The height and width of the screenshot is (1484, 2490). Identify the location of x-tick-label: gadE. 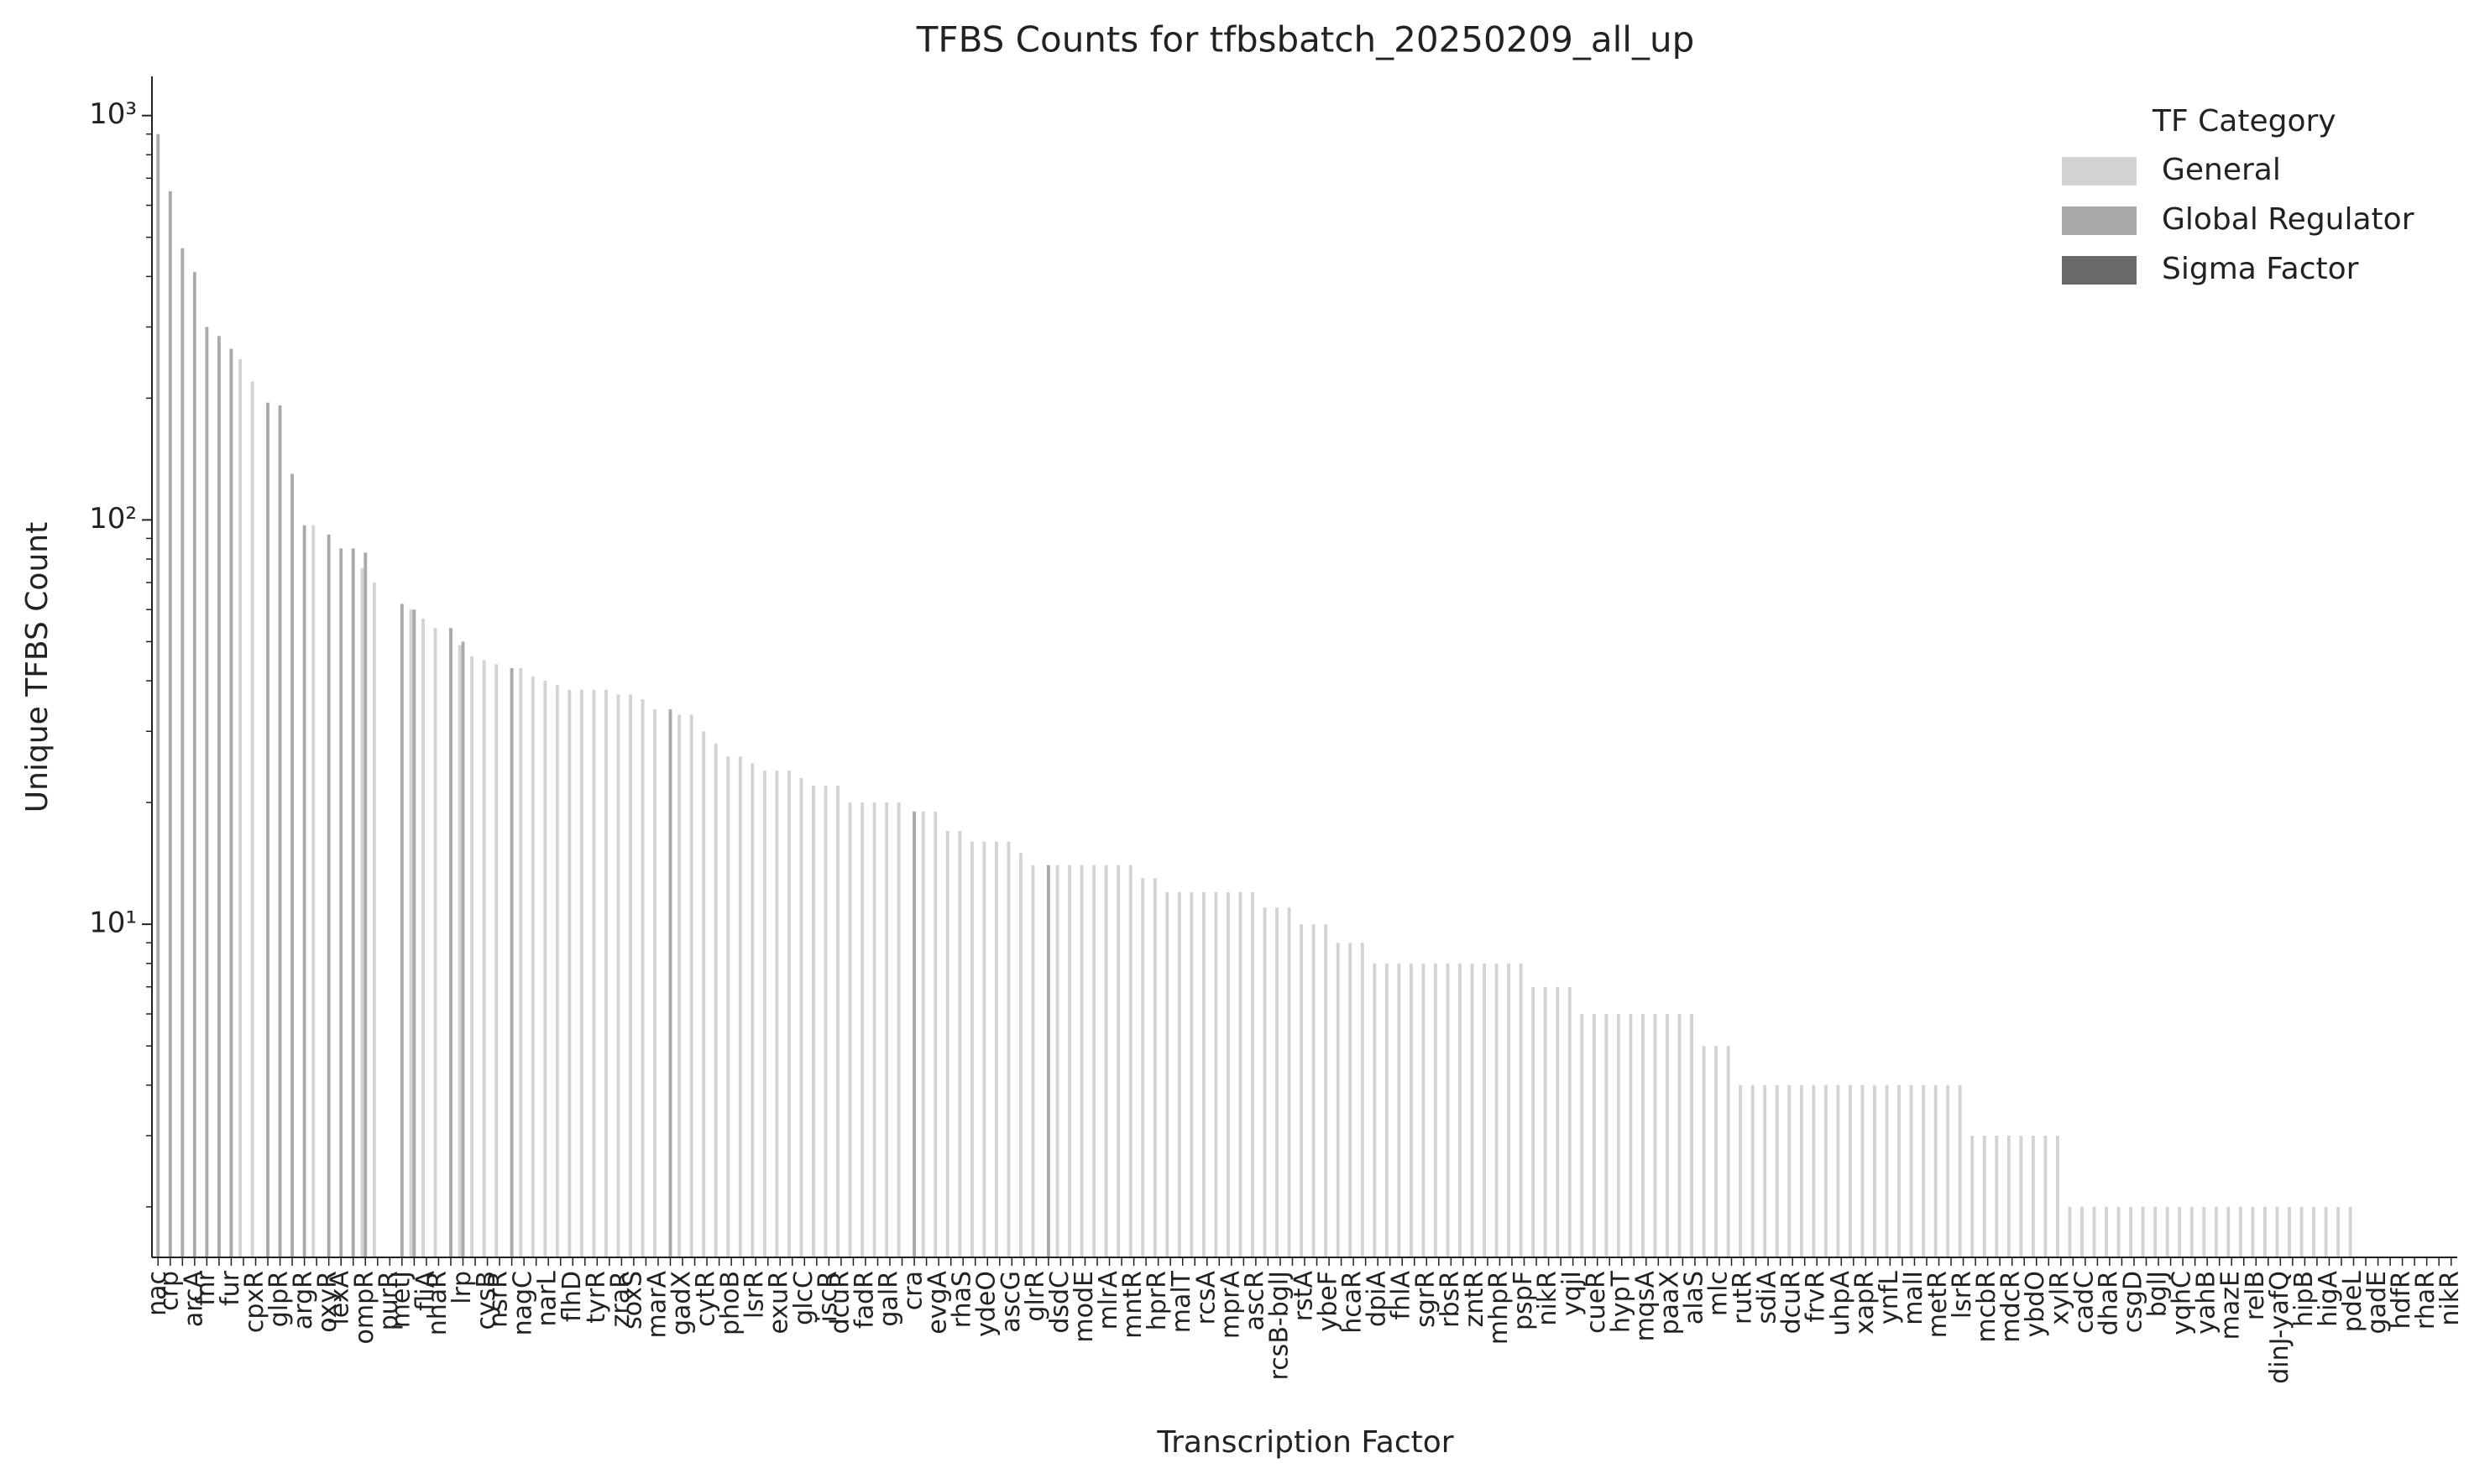
(2377, 1302).